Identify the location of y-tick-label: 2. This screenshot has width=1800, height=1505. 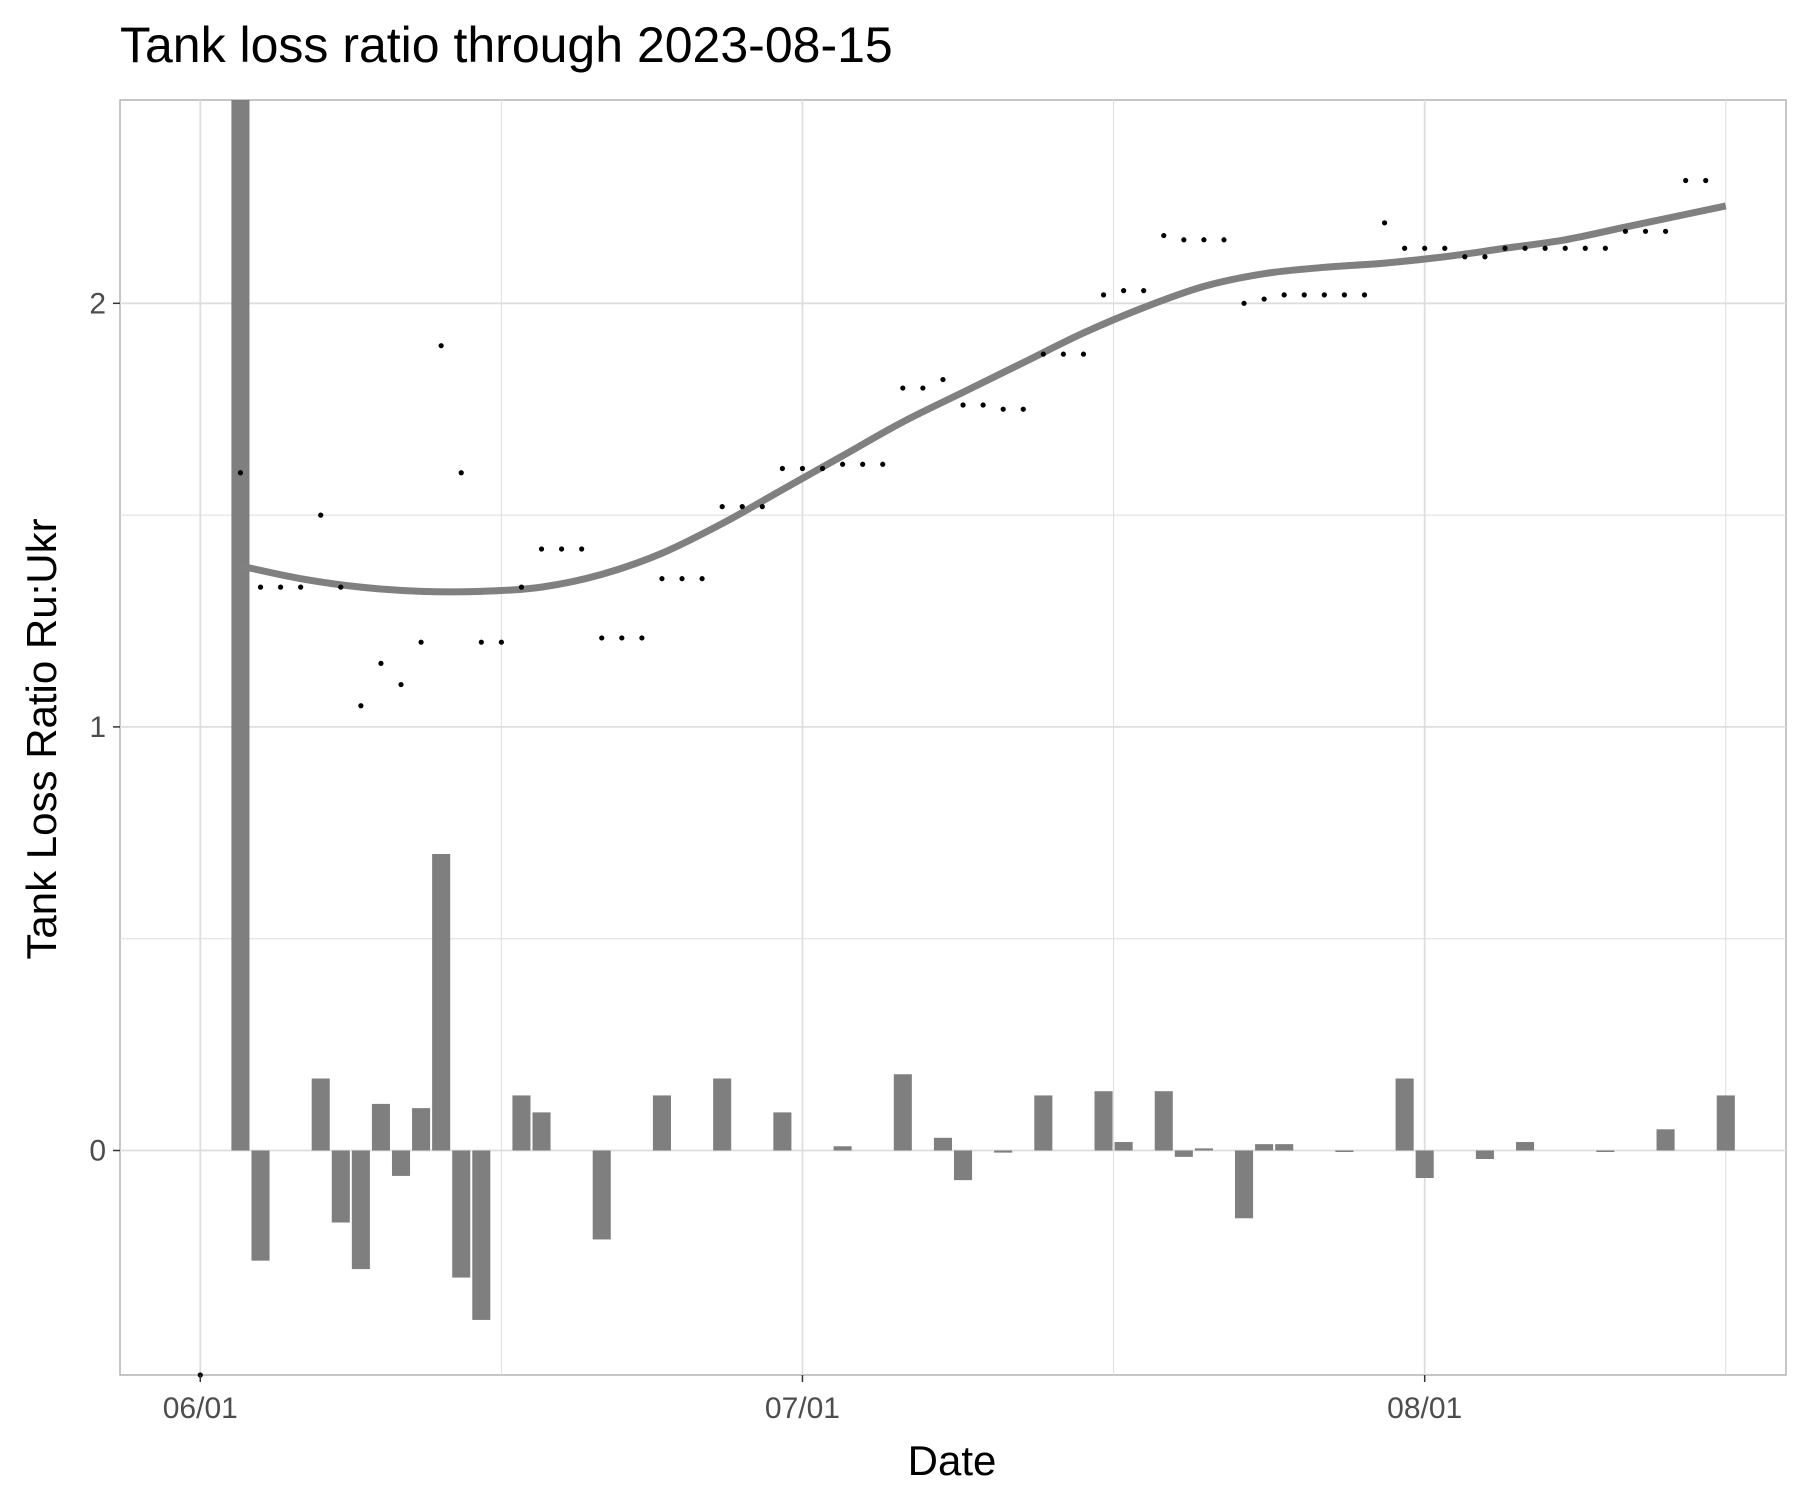
(97, 303).